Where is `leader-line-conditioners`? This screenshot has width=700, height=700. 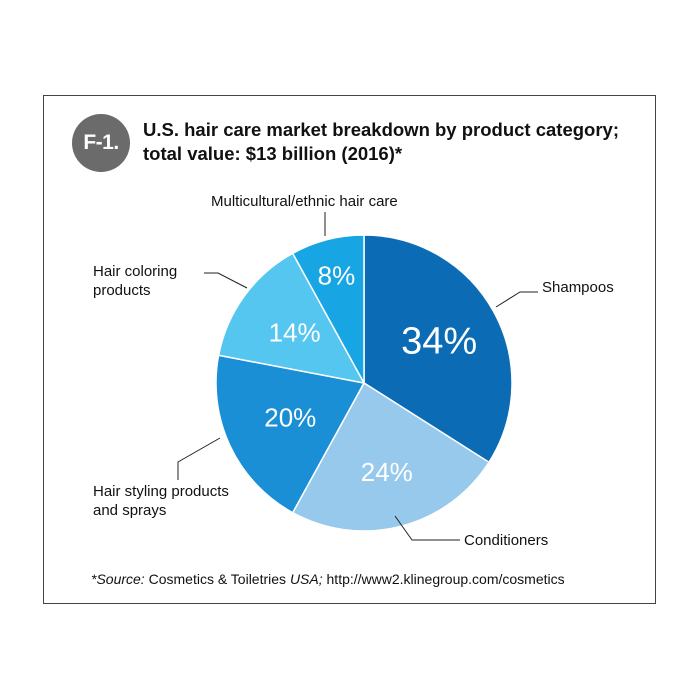 leader-line-conditioners is located at coordinates (427, 528).